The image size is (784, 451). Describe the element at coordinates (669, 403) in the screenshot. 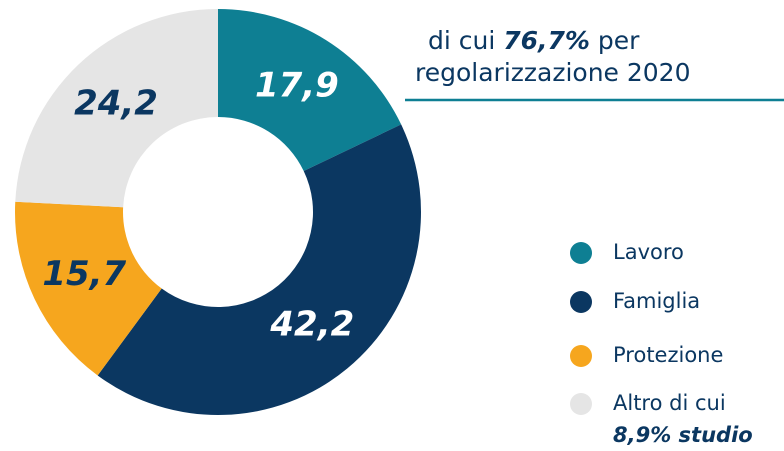

I see `legend-label: Altro di cui` at that location.